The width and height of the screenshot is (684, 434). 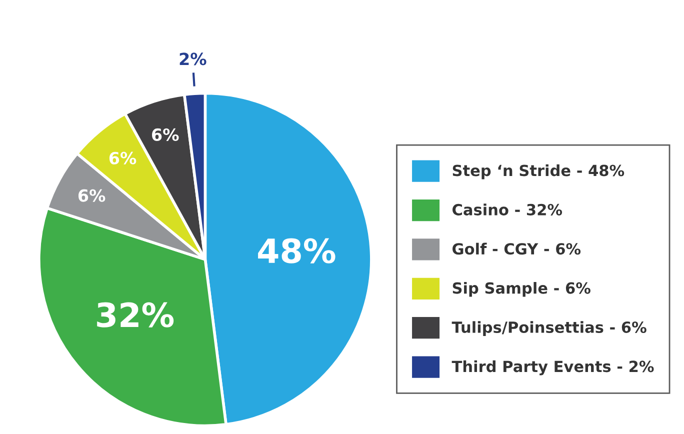 I want to click on legend-label: Casino - 32%, so click(x=507, y=210).